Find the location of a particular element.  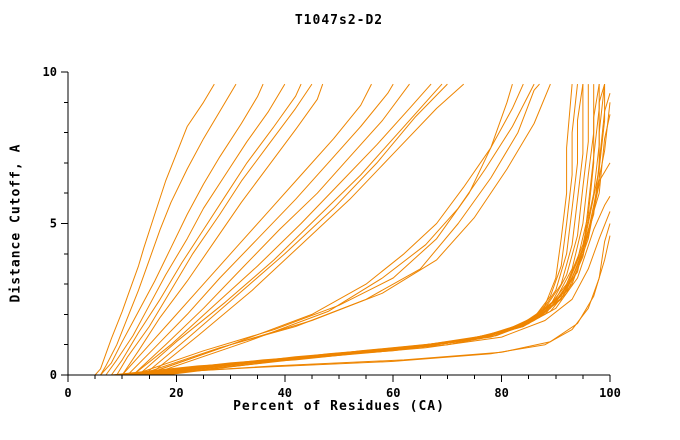

chart-title: T1047s2-D2 is located at coordinates (339, 20).